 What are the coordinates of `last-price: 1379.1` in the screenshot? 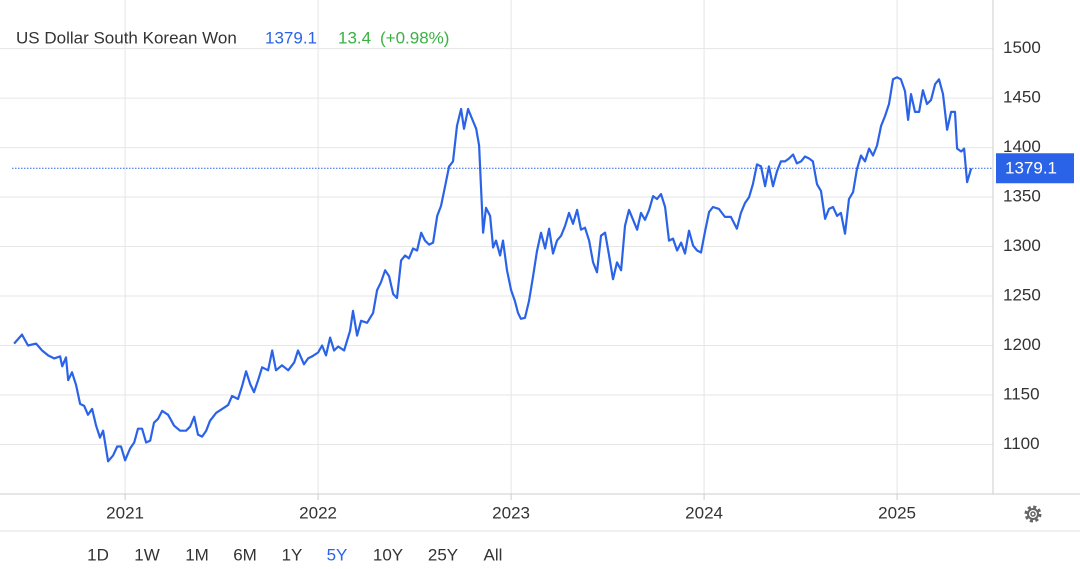 It's located at (291, 37).